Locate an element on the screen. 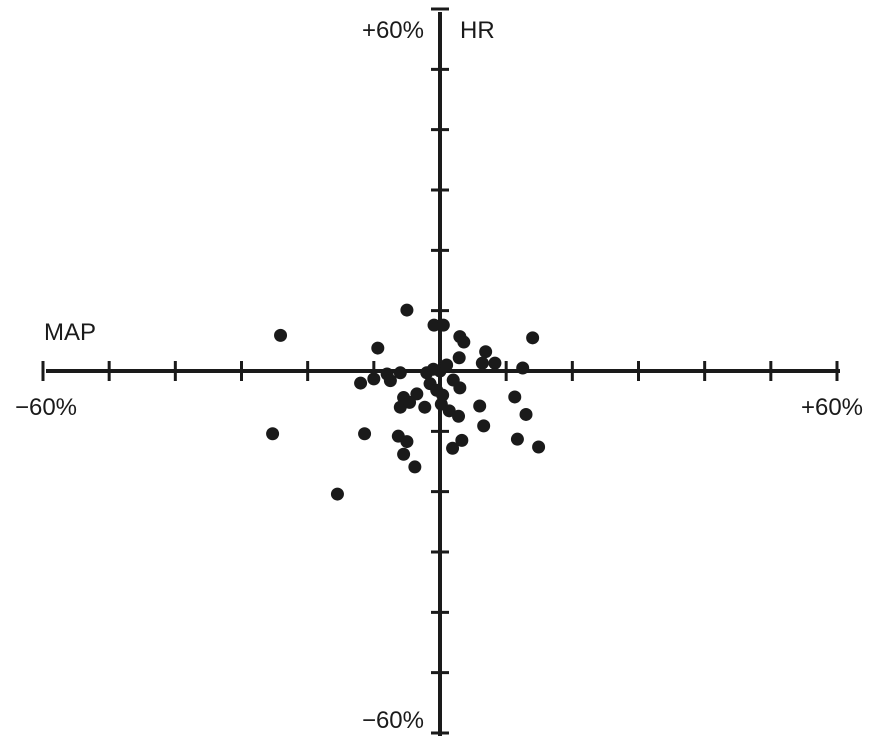 The height and width of the screenshot is (742, 875). points-group is located at coordinates (406, 402).